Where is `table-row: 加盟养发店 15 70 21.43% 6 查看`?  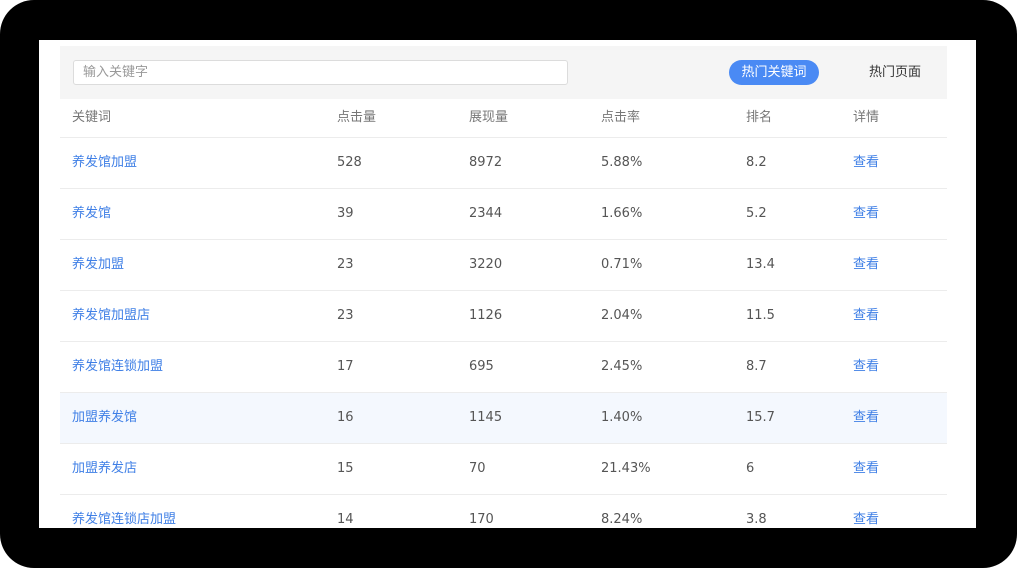 table-row: 加盟养发店 15 70 21.43% 6 查看 is located at coordinates (503, 469).